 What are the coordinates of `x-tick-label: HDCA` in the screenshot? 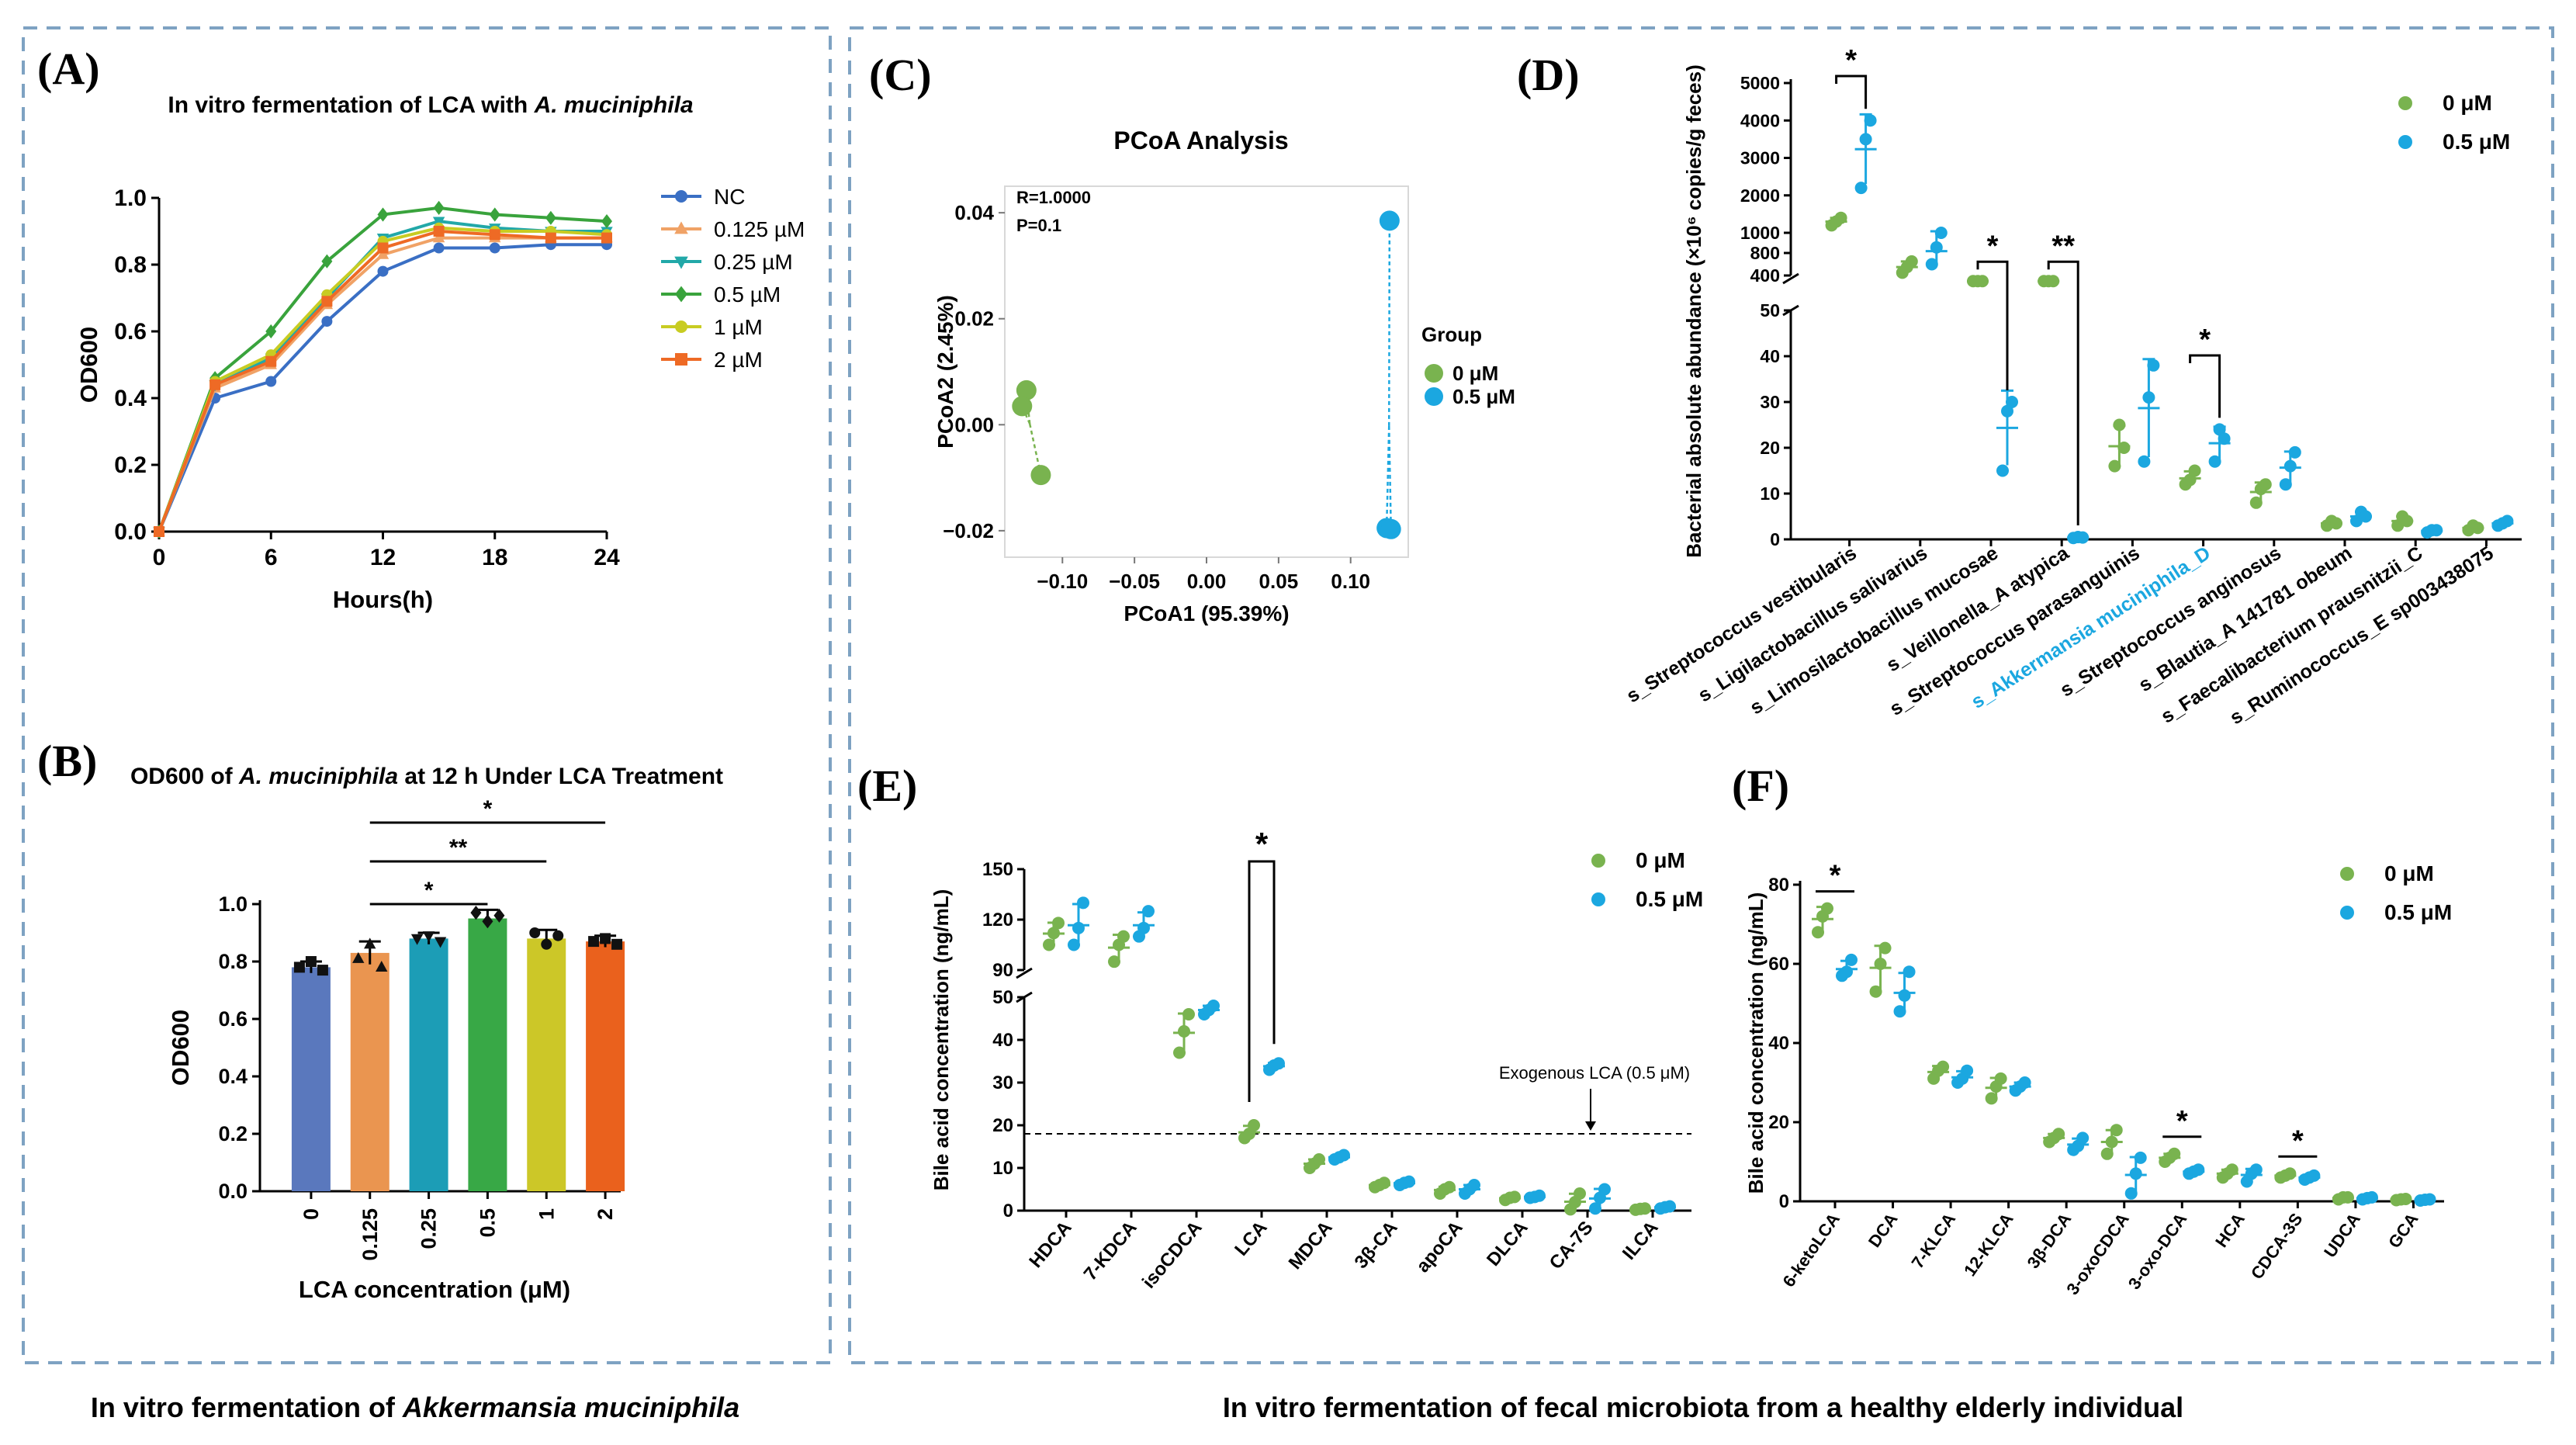 It's located at (1050, 1245).